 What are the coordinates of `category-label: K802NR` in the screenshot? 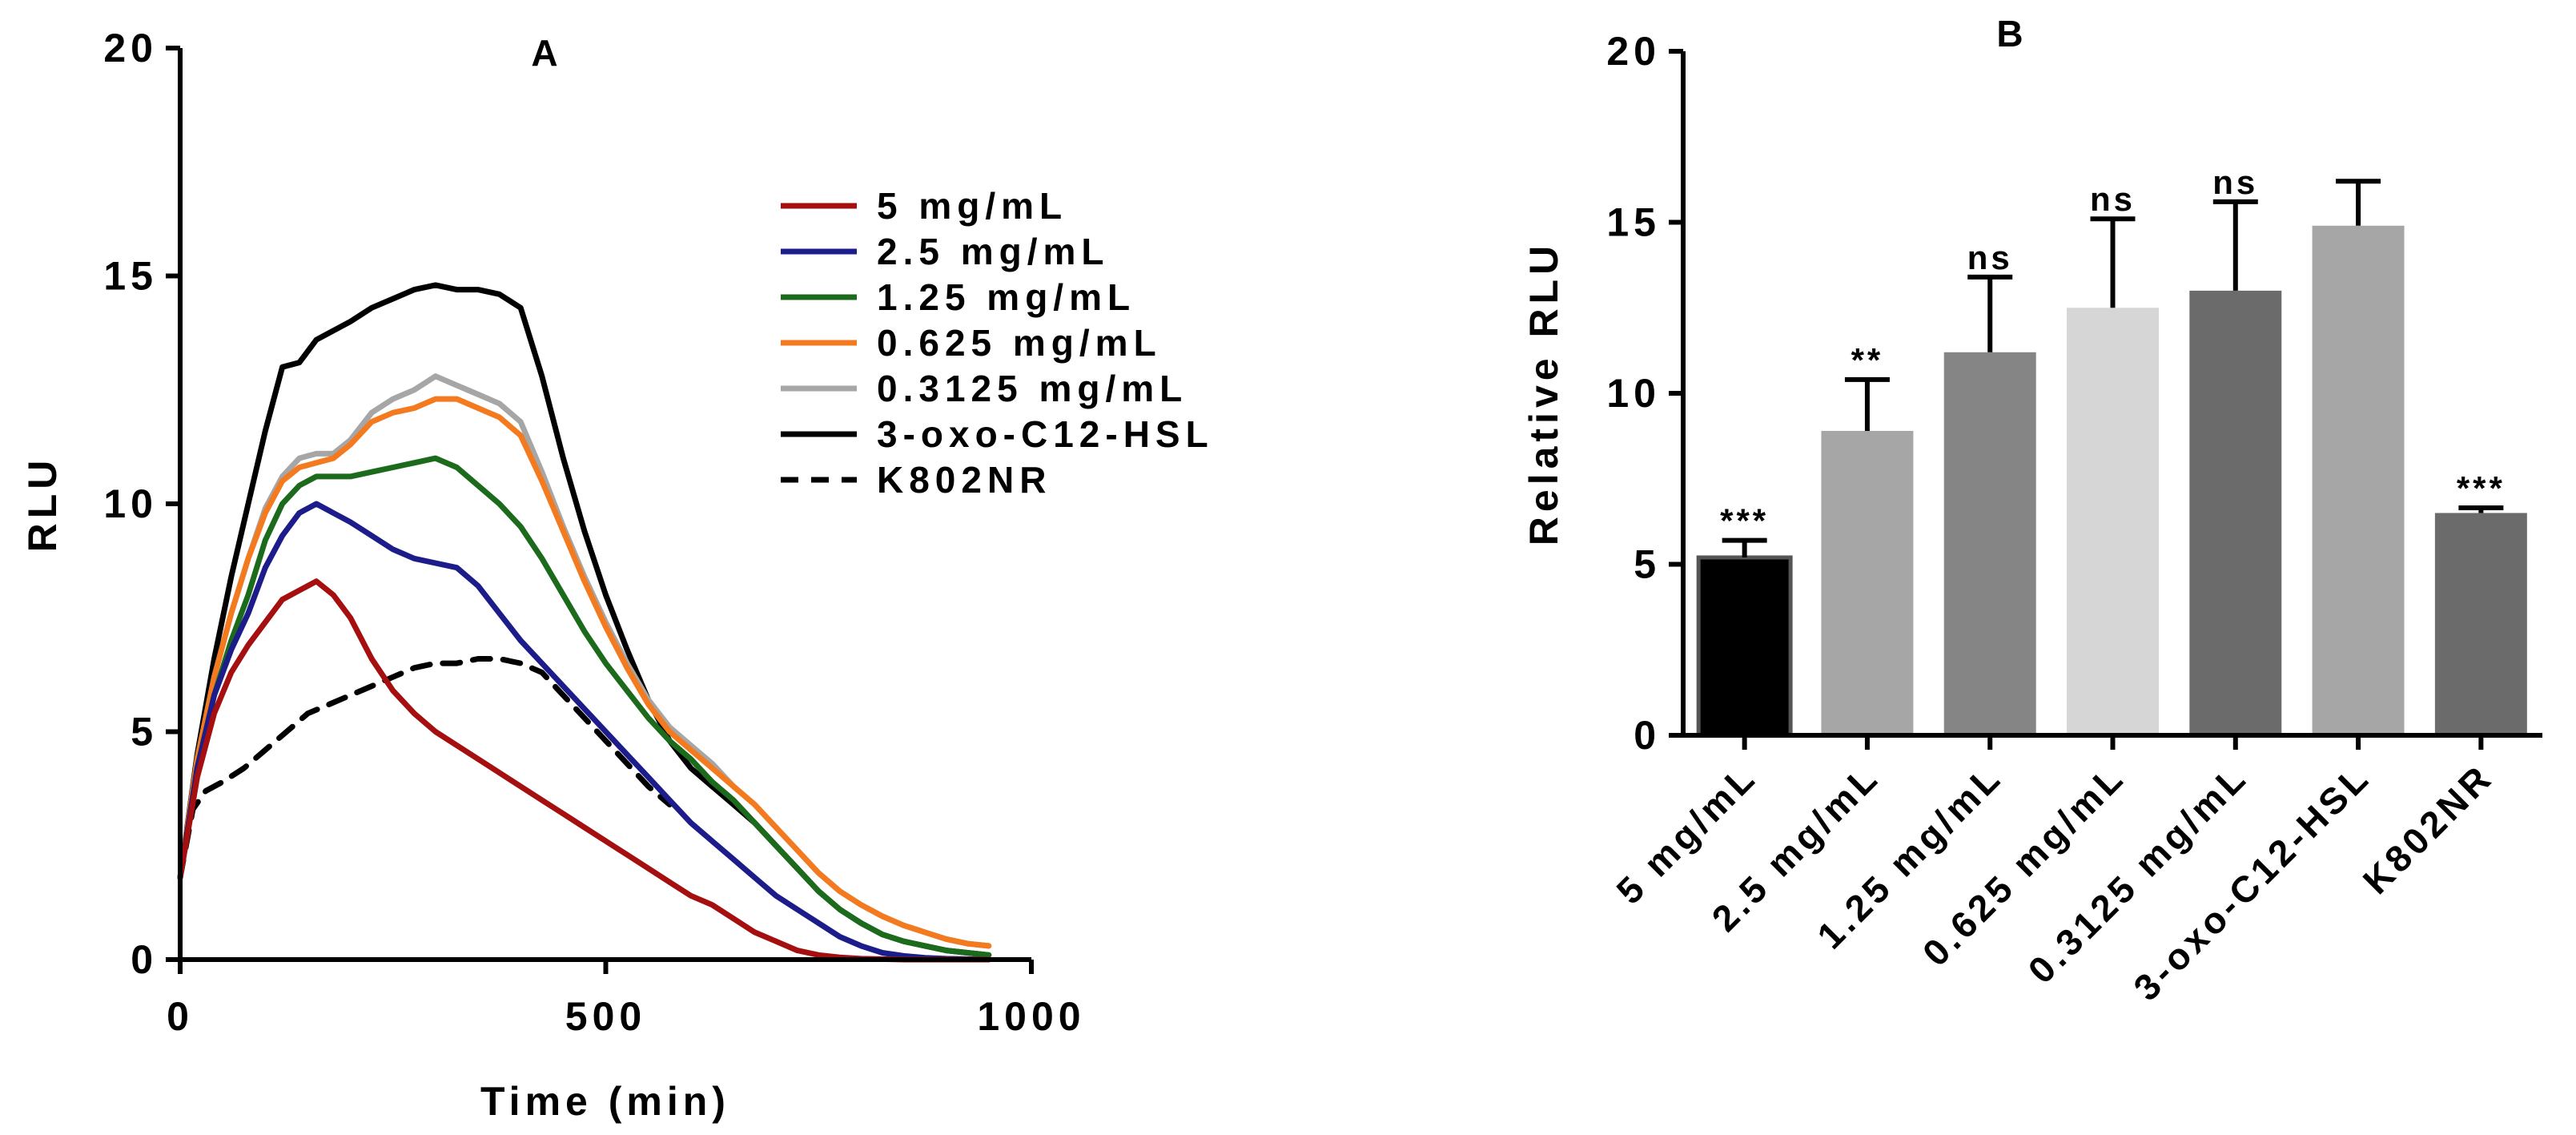 It's located at (2428, 828).